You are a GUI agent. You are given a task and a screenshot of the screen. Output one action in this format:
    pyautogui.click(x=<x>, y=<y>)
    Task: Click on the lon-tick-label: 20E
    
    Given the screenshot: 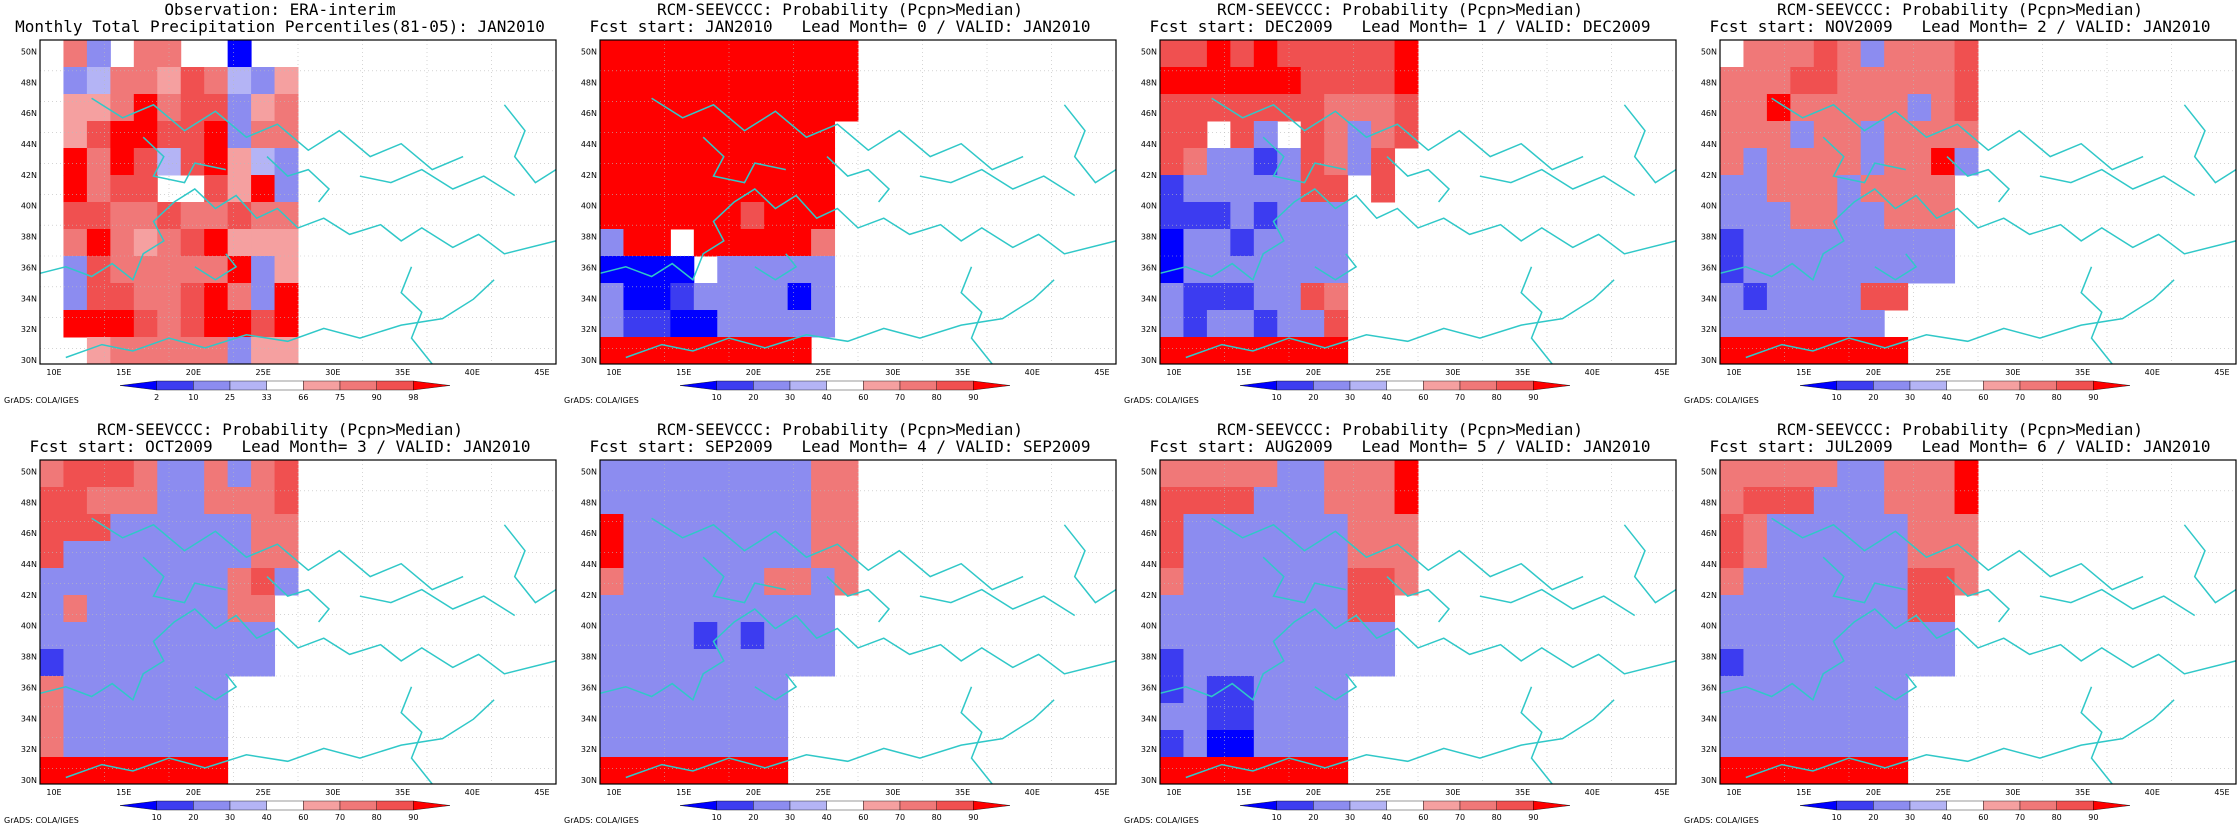 What is the action you would take?
    pyautogui.click(x=1313, y=372)
    